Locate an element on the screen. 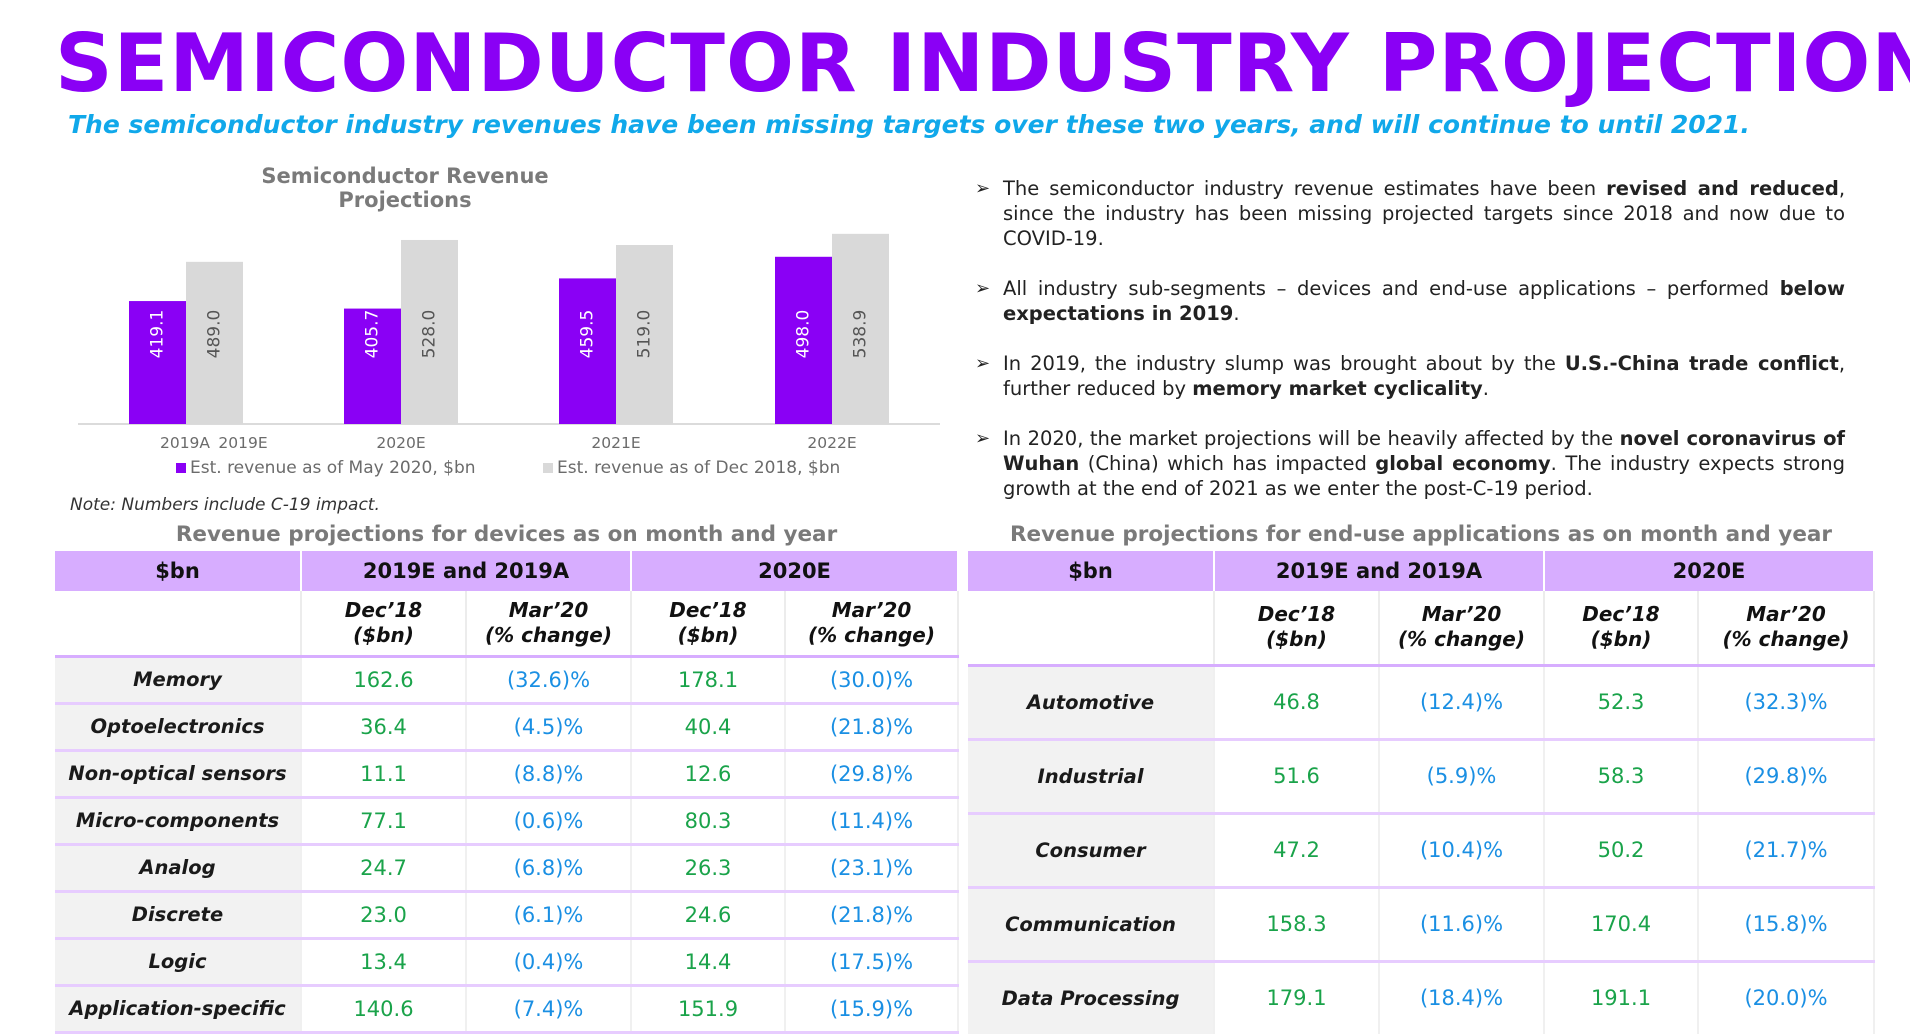 The image size is (1910, 1034). value-bn-cell: 170.4 is located at coordinates (1621, 925).